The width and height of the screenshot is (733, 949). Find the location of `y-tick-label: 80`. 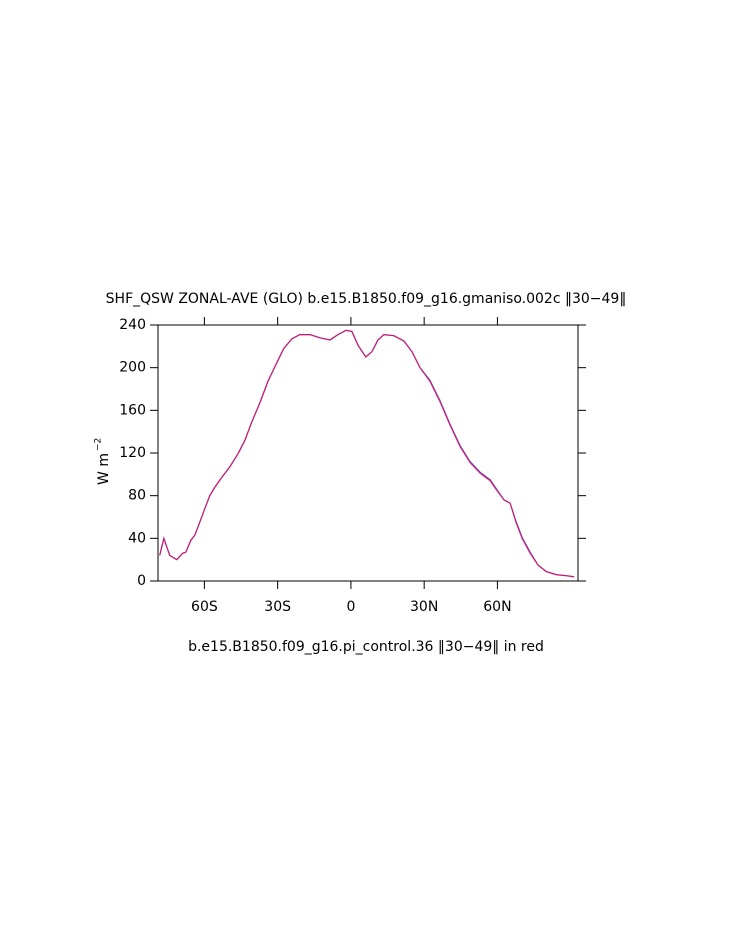

y-tick-label: 80 is located at coordinates (137, 496).